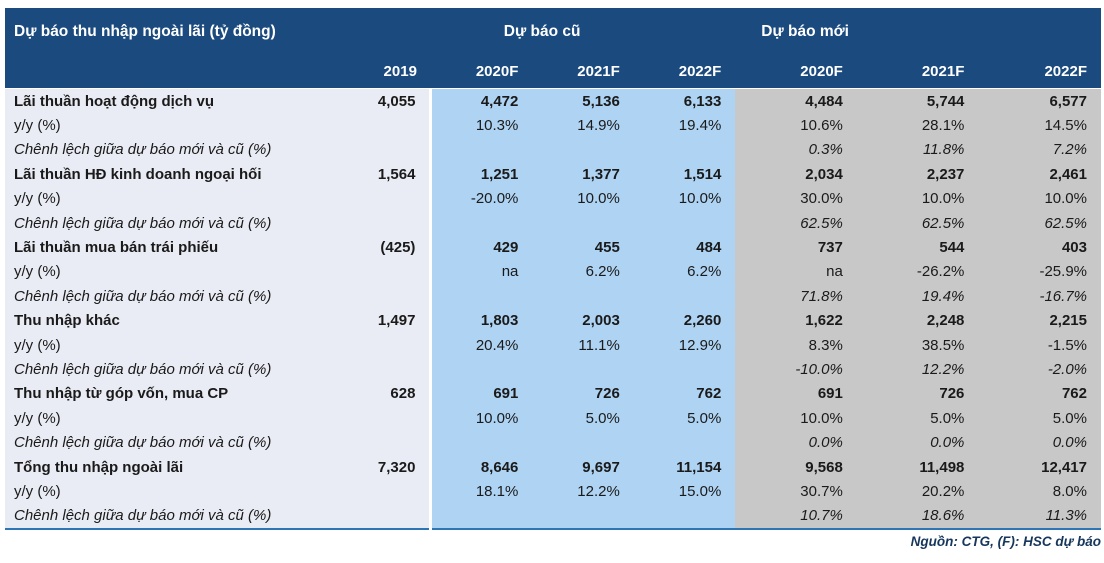 This screenshot has width=1104, height=563. Describe the element at coordinates (481, 125) in the screenshot. I see `cell-value: 10.3%` at that location.